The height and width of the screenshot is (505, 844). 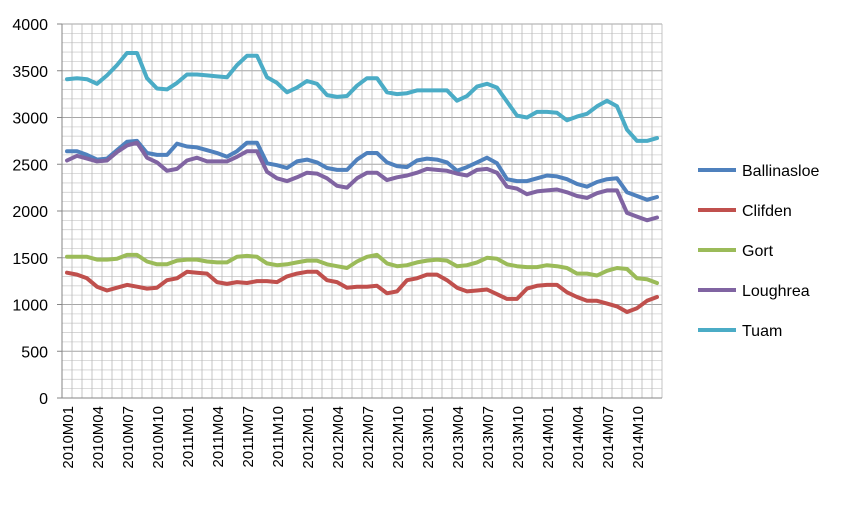 I want to click on x-tick-label: 2013M10, so click(x=518, y=437).